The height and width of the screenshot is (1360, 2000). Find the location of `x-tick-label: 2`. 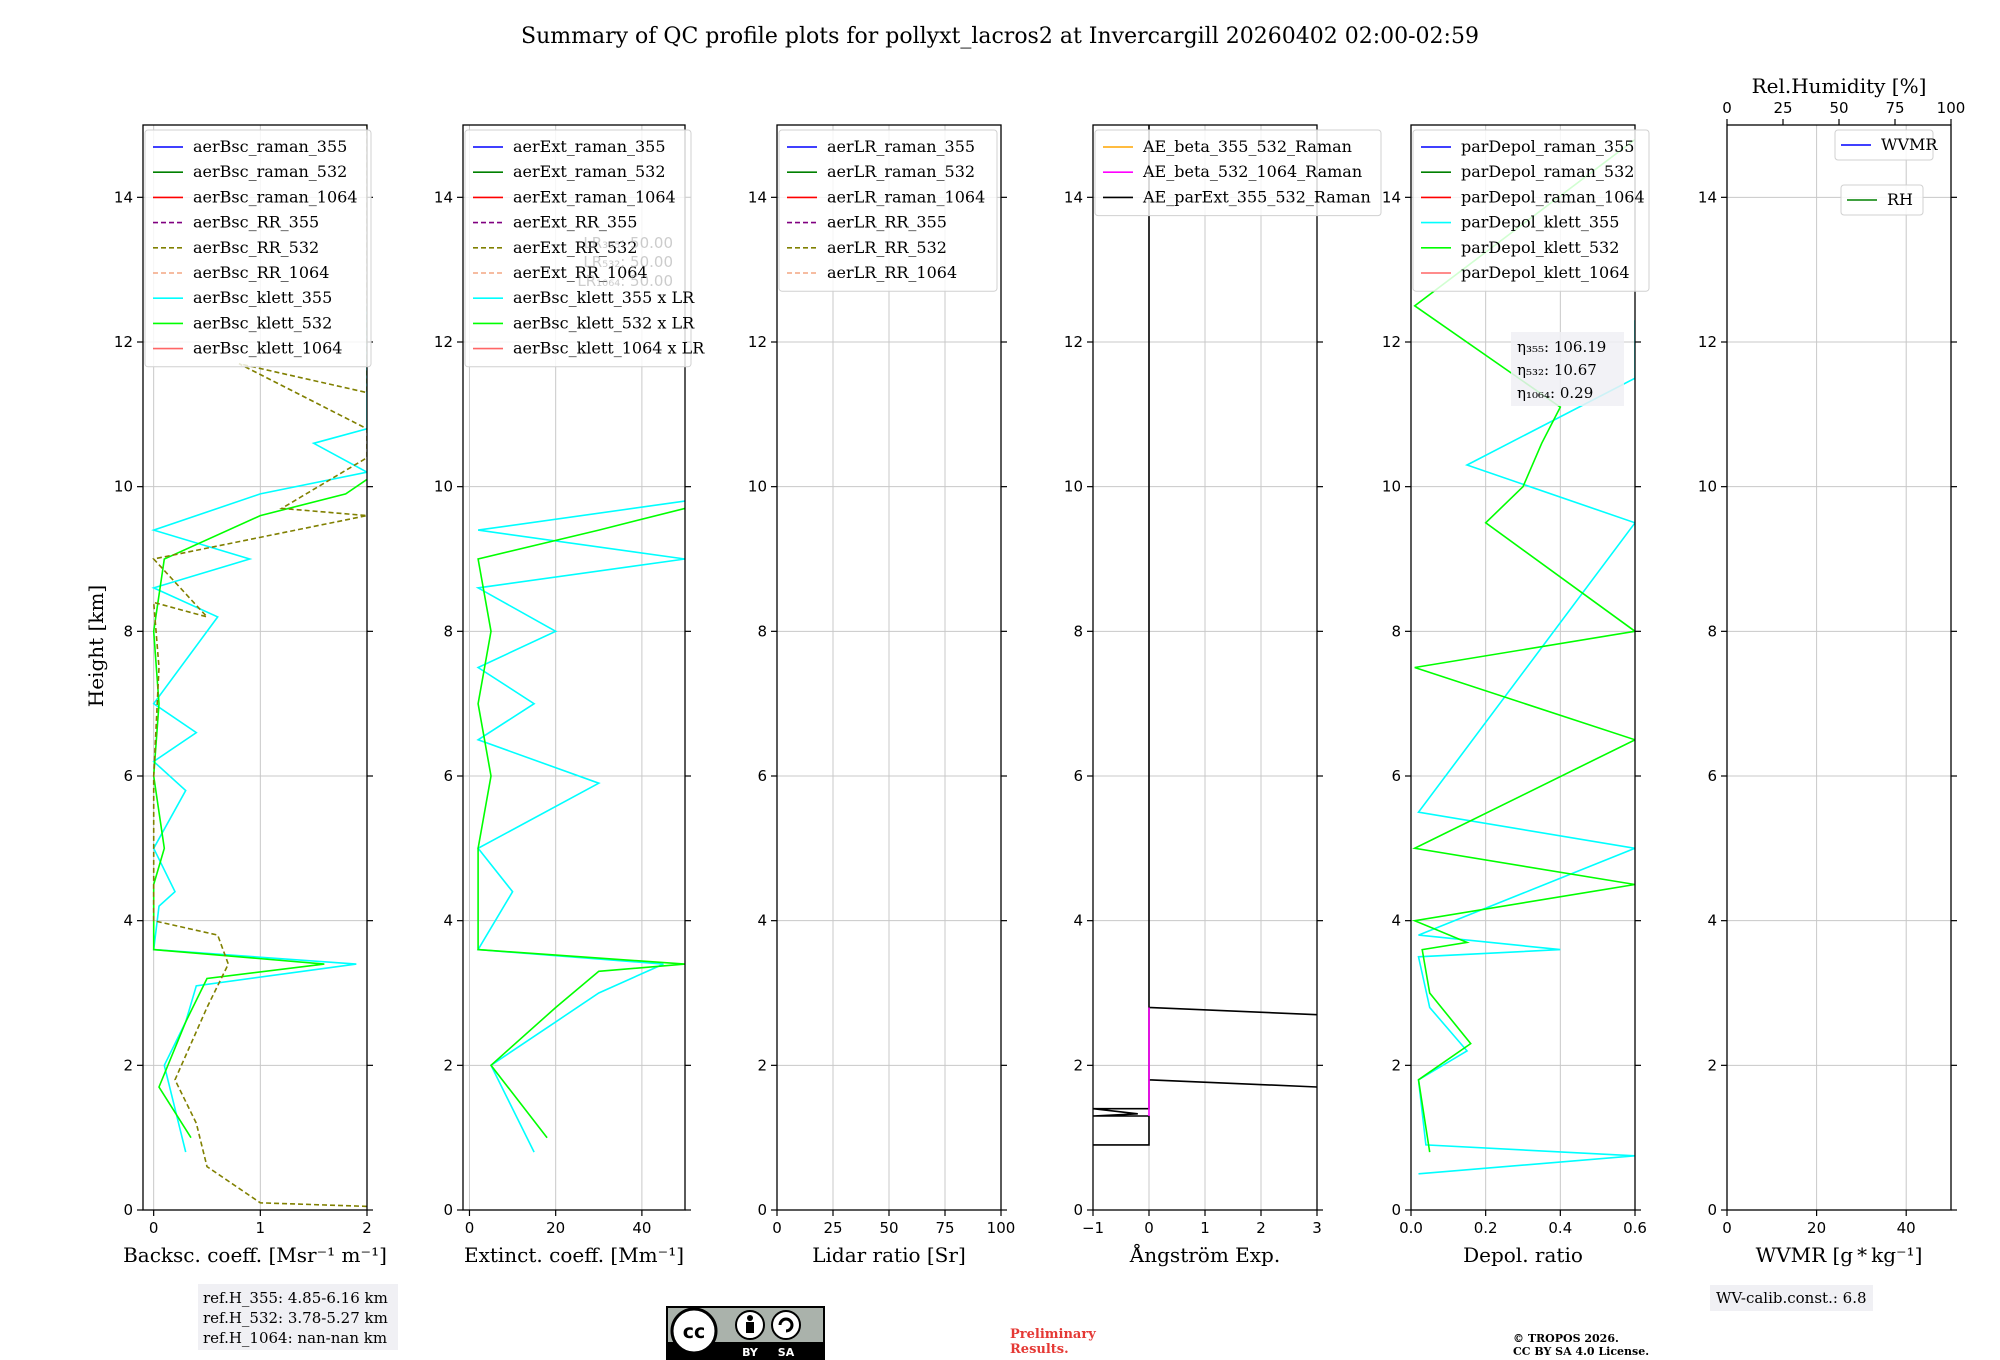

x-tick-label: 2 is located at coordinates (367, 1228).